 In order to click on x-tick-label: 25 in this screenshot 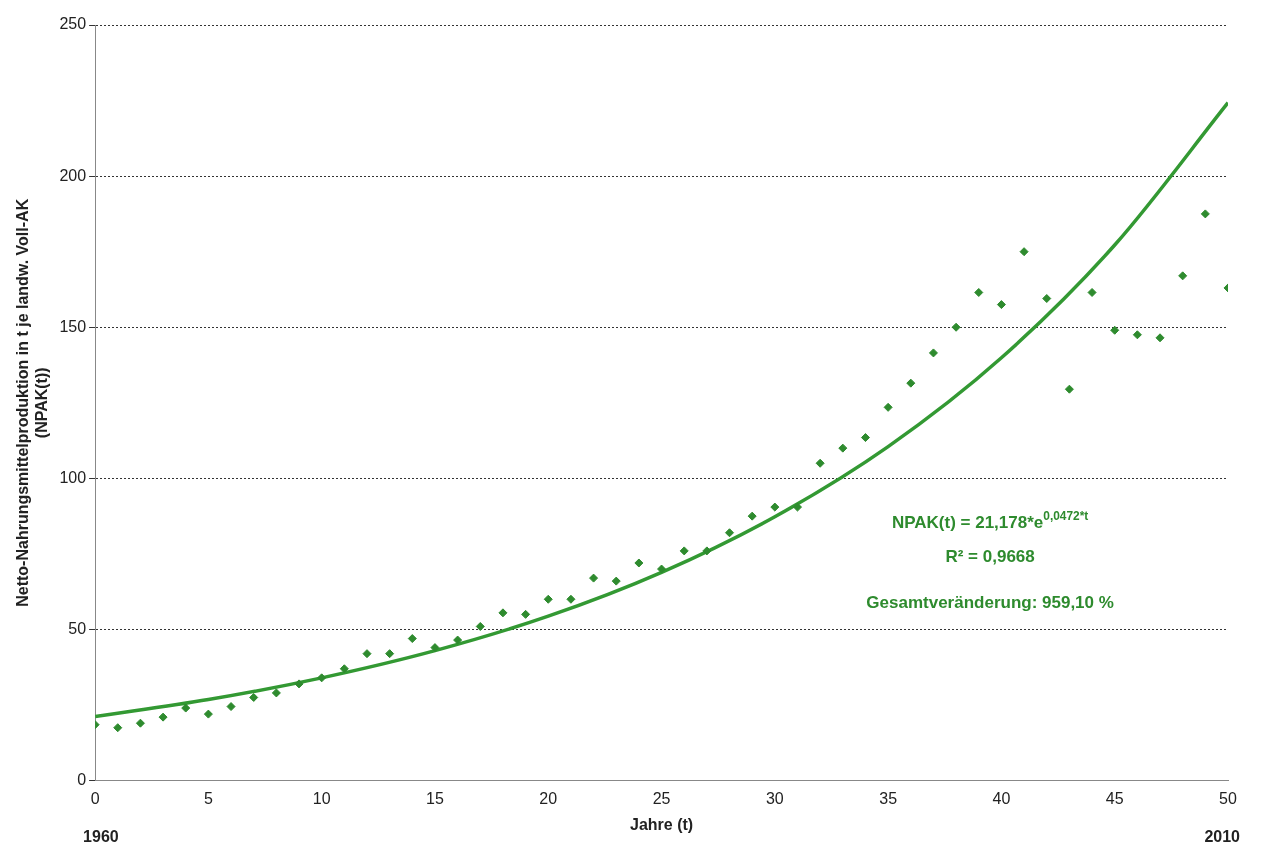, I will do `click(661, 798)`.